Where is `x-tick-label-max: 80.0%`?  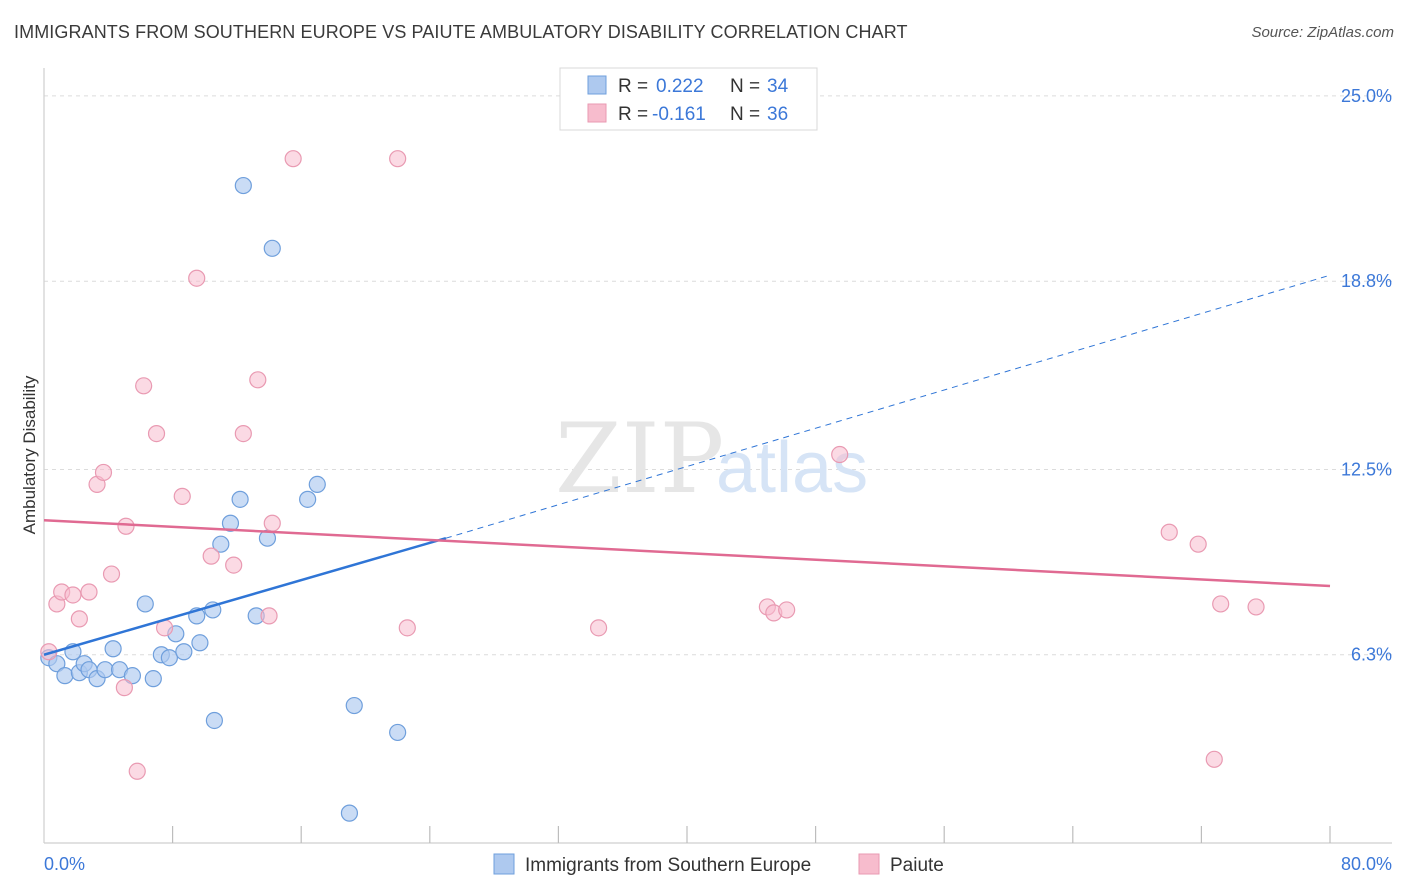 x-tick-label-max: 80.0% is located at coordinates (1366, 864).